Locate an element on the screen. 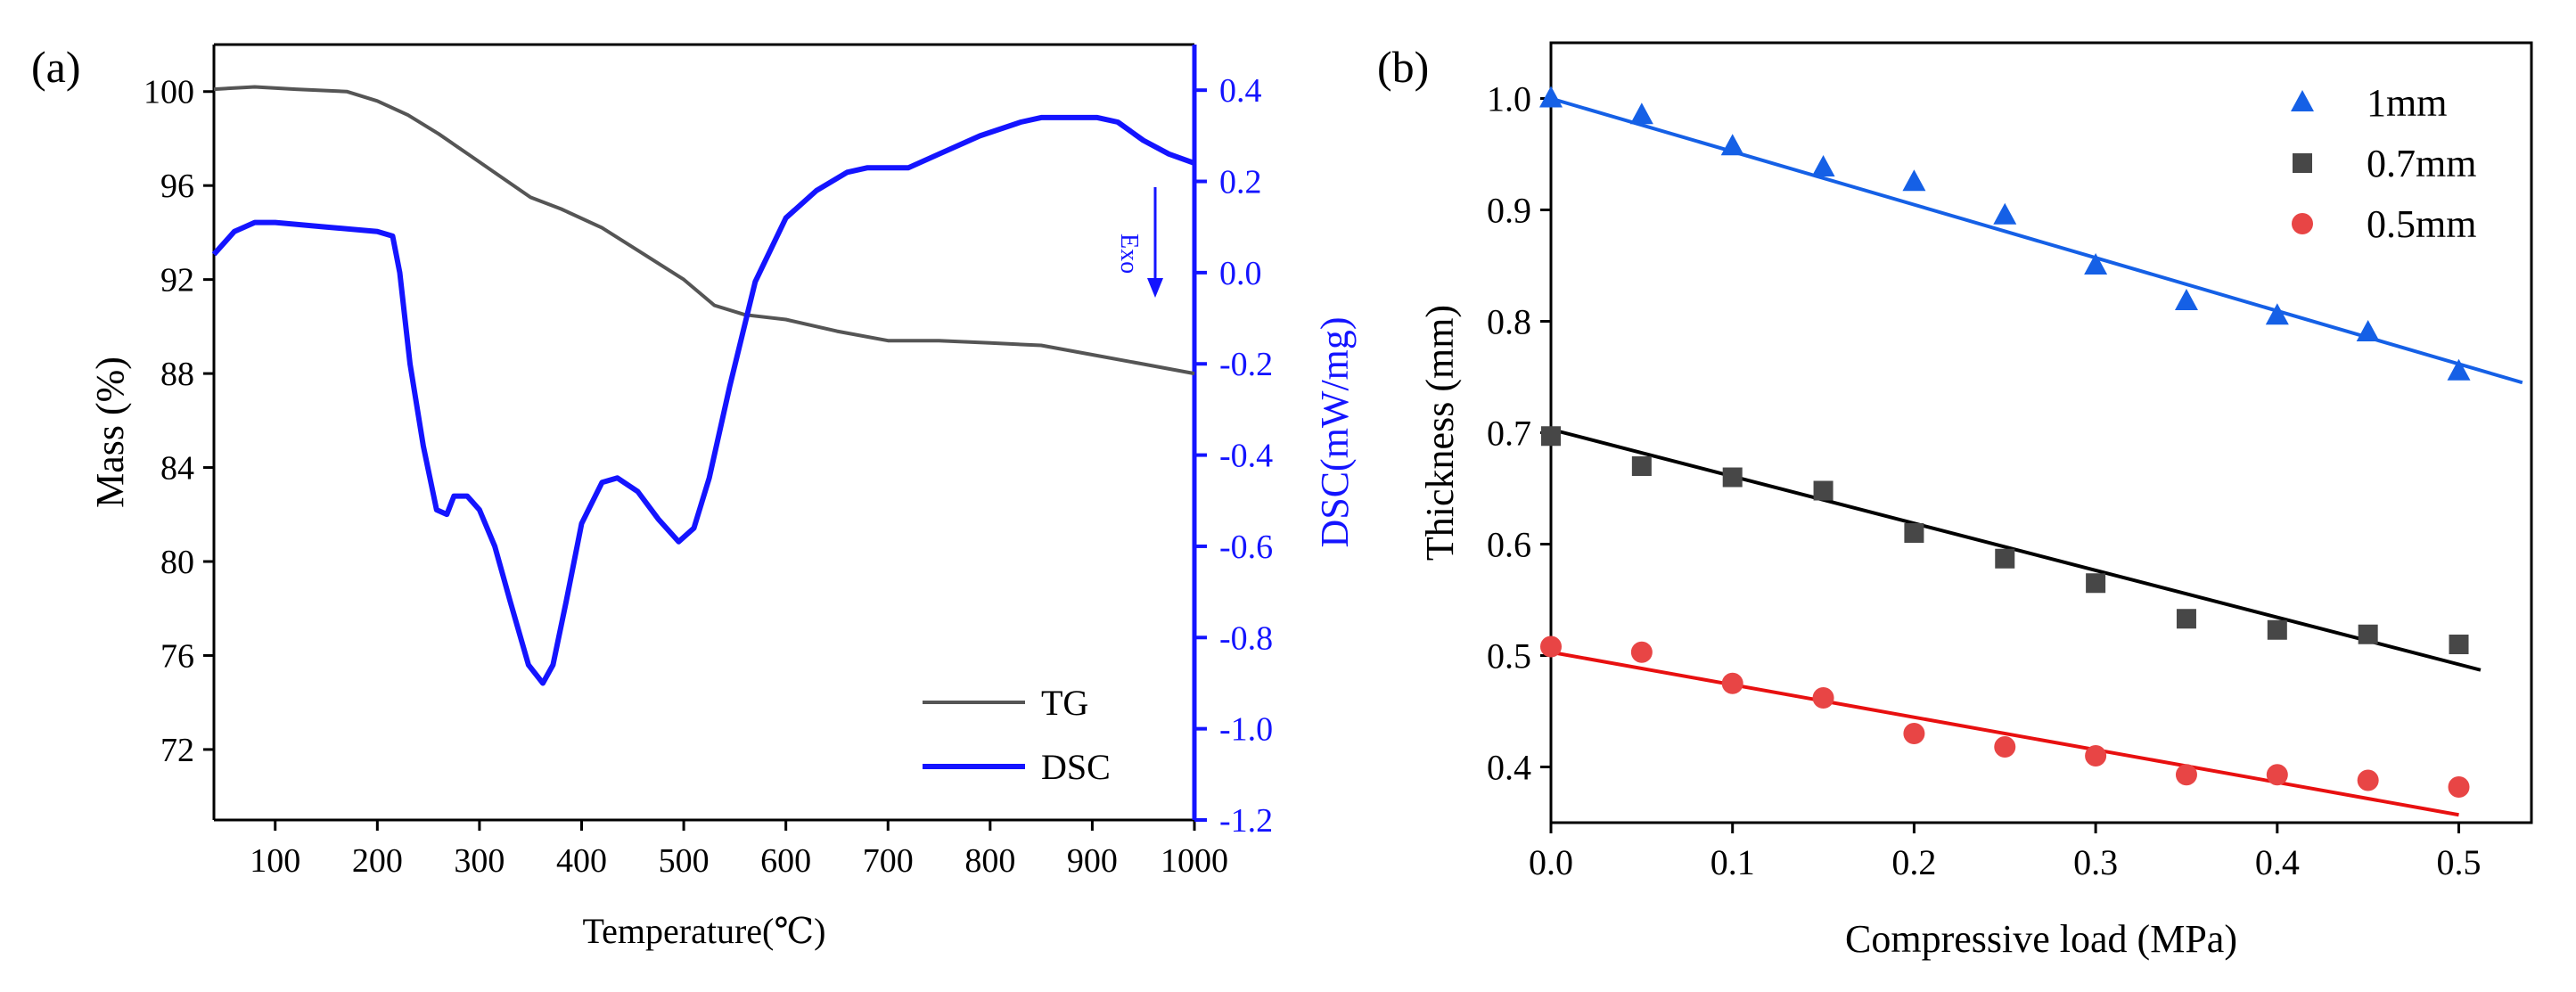  y-axis-title: Thickness (mm) is located at coordinates (1440, 433).